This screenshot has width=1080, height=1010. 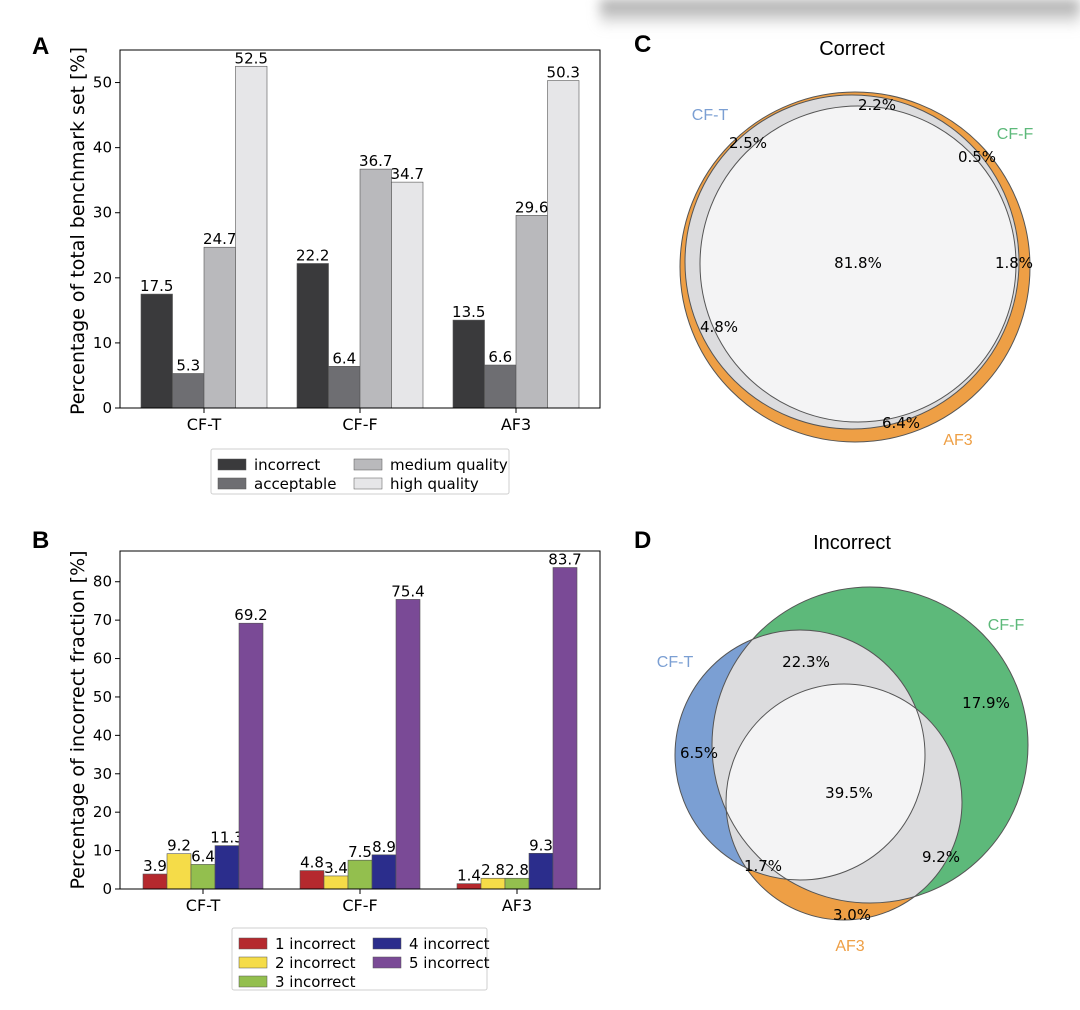 What do you see at coordinates (219, 327) in the screenshot?
I see `chart-a-bar-cf-t-medium-quality` at bounding box center [219, 327].